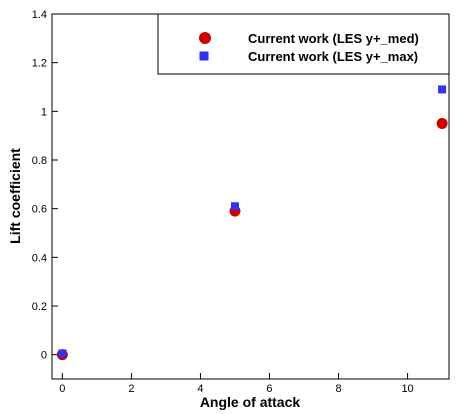  Describe the element at coordinates (204, 56) in the screenshot. I see `legend-marker-max` at that location.